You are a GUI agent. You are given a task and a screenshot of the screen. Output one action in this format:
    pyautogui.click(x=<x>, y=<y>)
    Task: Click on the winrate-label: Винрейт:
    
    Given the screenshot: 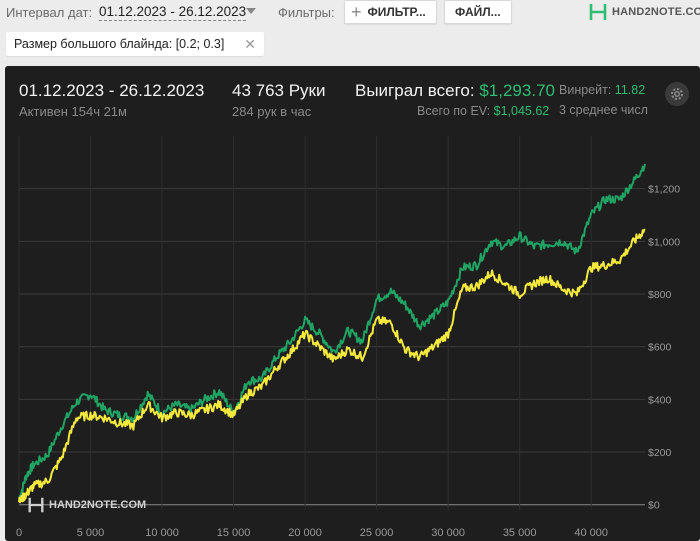 What is the action you would take?
    pyautogui.click(x=585, y=90)
    